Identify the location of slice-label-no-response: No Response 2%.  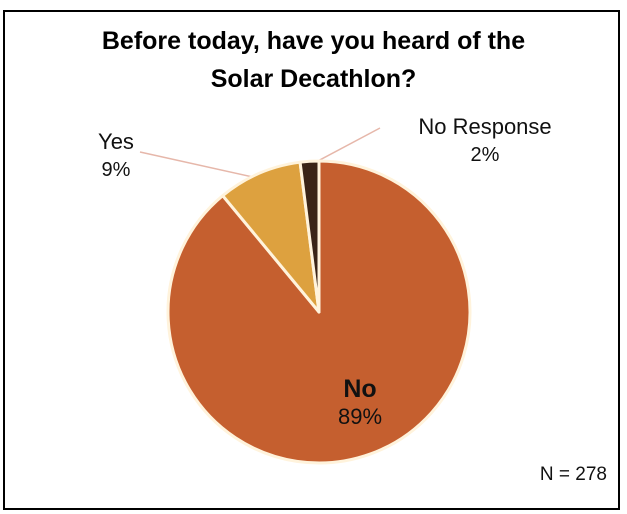
(485, 141).